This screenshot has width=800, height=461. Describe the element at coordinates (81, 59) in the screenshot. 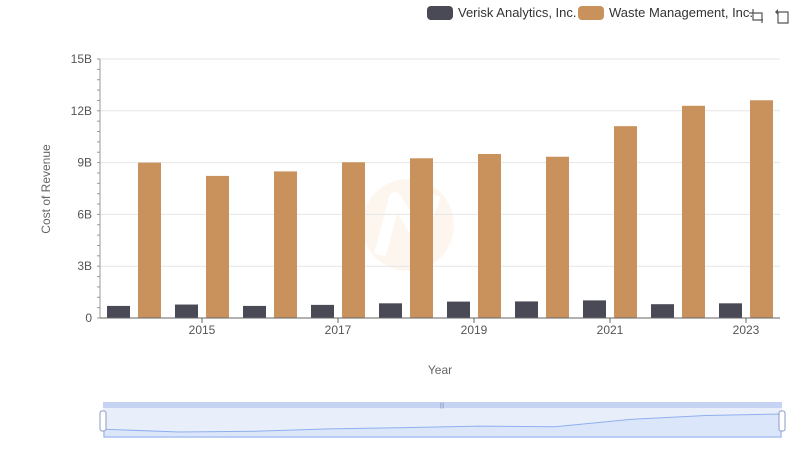

I see `y-tick-label: 15B` at that location.